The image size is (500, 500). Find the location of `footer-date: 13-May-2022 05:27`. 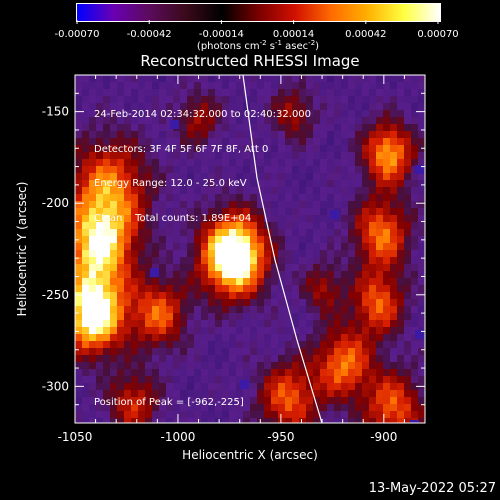

footer-date: 13-May-2022 05:27 is located at coordinates (432, 488).